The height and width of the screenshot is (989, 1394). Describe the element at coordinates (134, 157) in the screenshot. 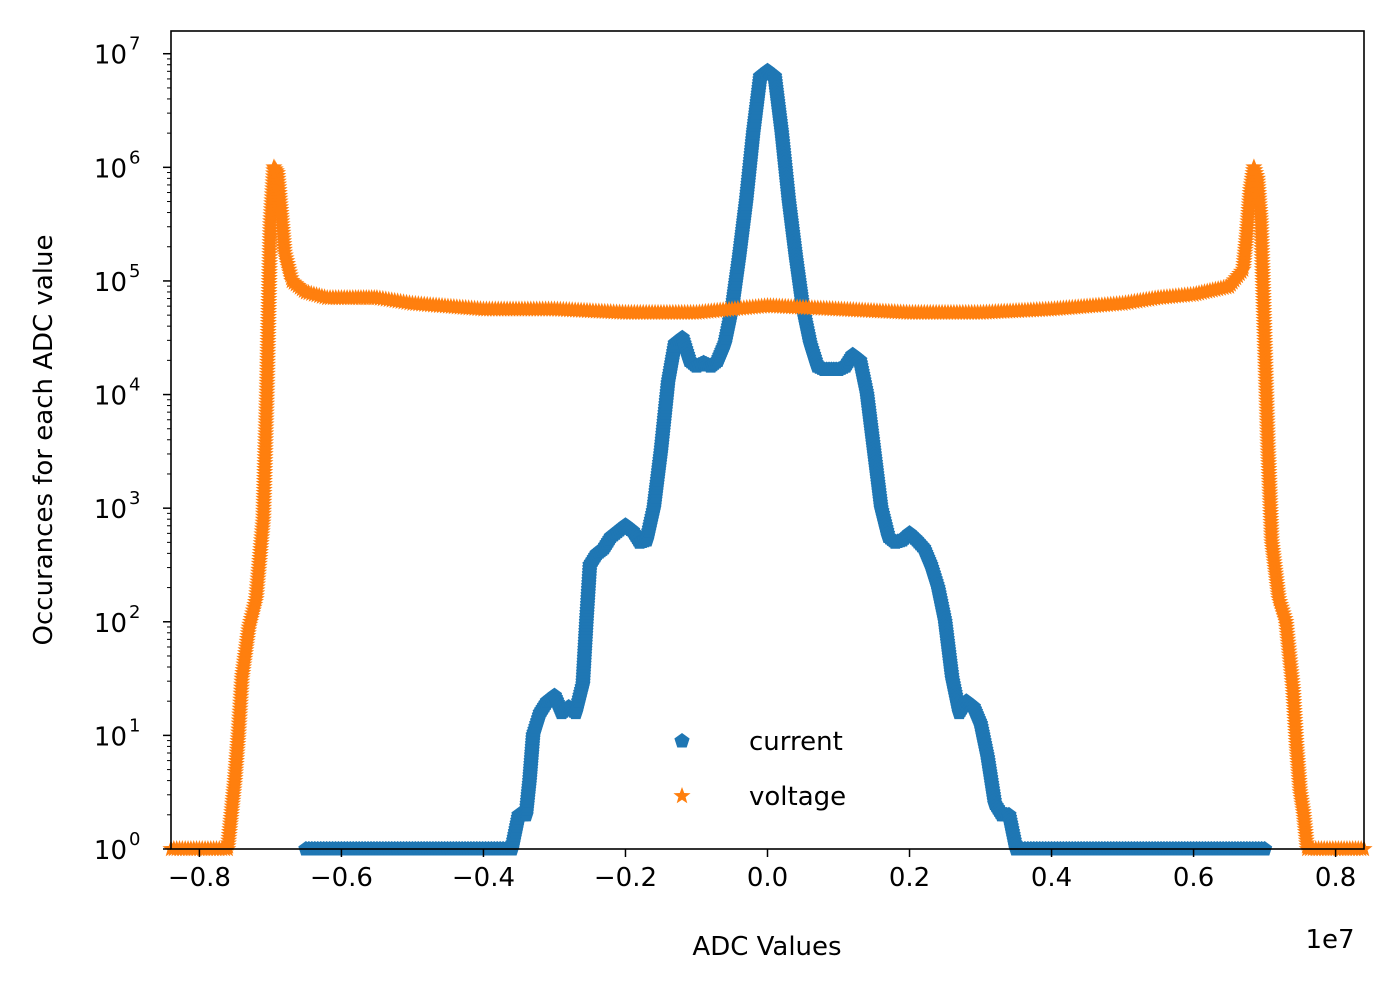

I see `y-tick-exponent: 6` at that location.